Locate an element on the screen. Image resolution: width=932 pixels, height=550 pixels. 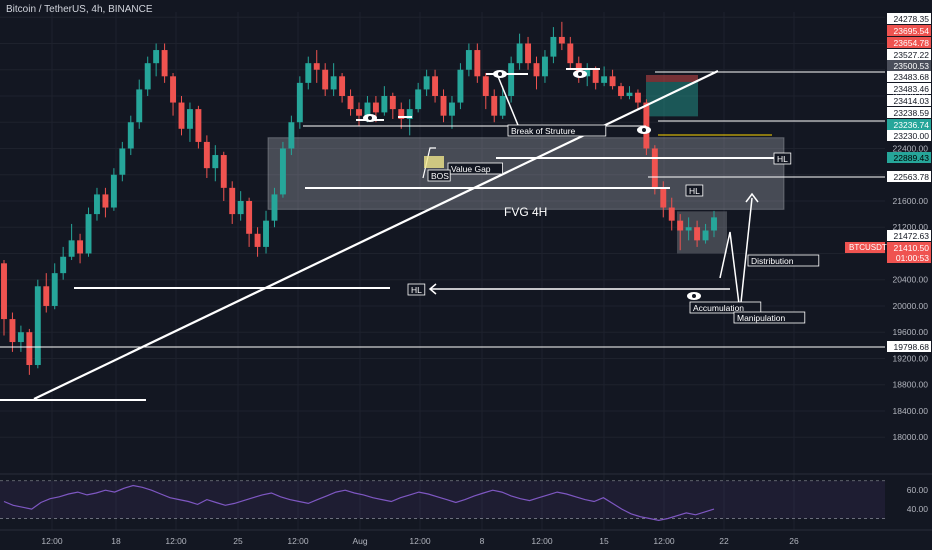
distribution-label-text: Distribution is located at coordinates (772, 261).